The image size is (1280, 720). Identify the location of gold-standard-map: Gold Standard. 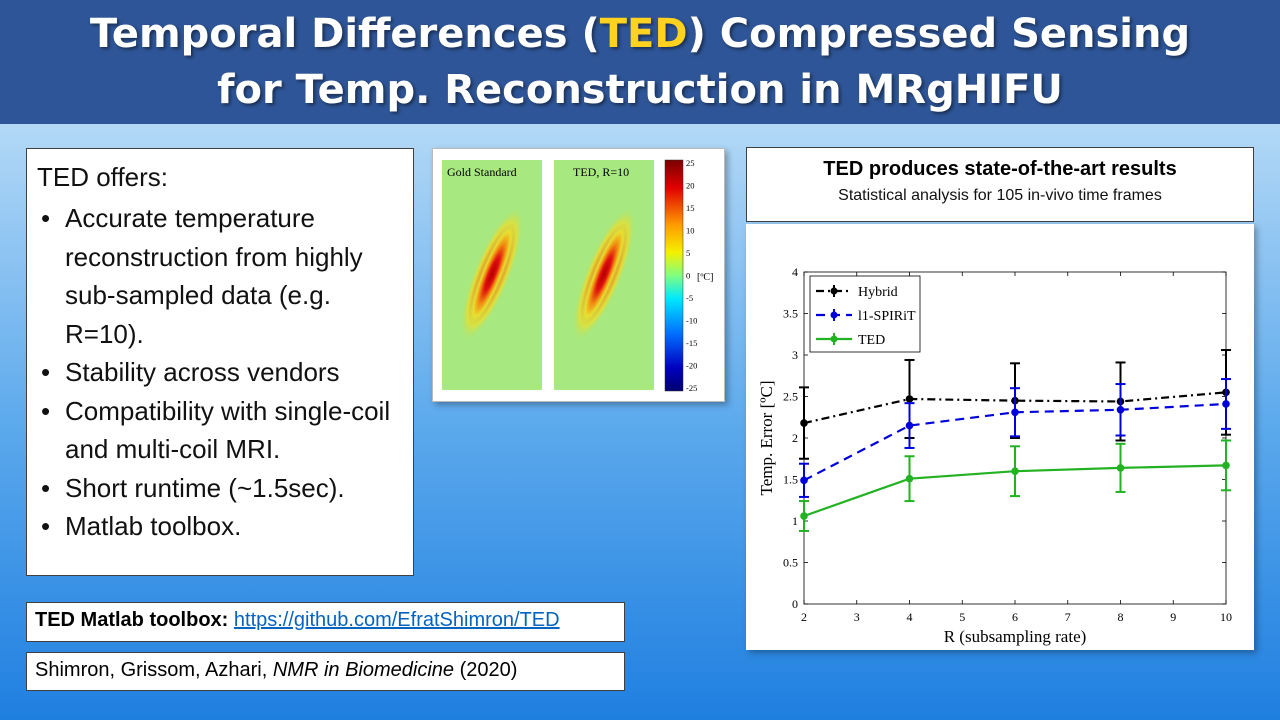
(492, 275).